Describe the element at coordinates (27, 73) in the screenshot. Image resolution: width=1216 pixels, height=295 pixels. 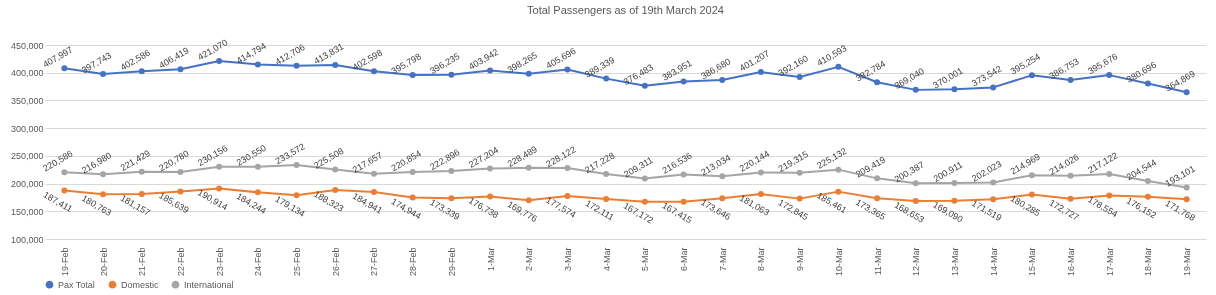
I see `y-tick-label: 400,000` at that location.